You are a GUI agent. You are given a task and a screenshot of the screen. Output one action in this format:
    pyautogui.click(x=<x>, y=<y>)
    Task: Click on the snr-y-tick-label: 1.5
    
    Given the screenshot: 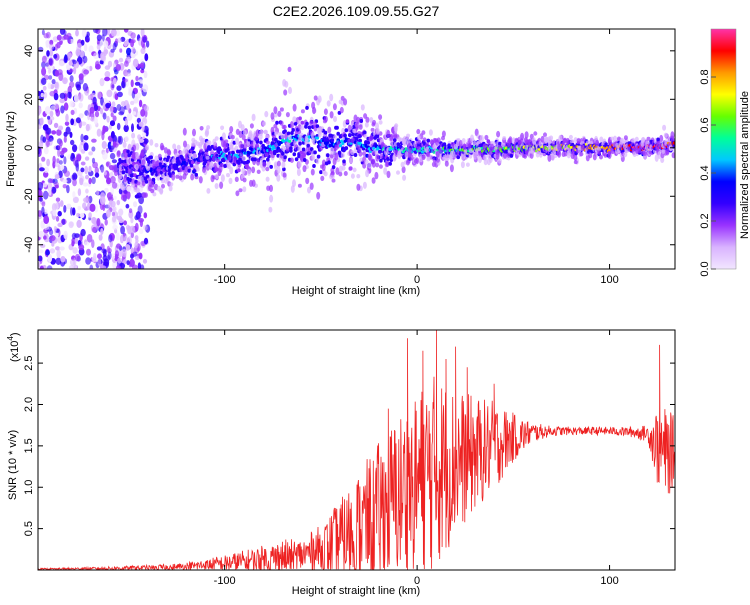 What is the action you would take?
    pyautogui.click(x=29, y=445)
    